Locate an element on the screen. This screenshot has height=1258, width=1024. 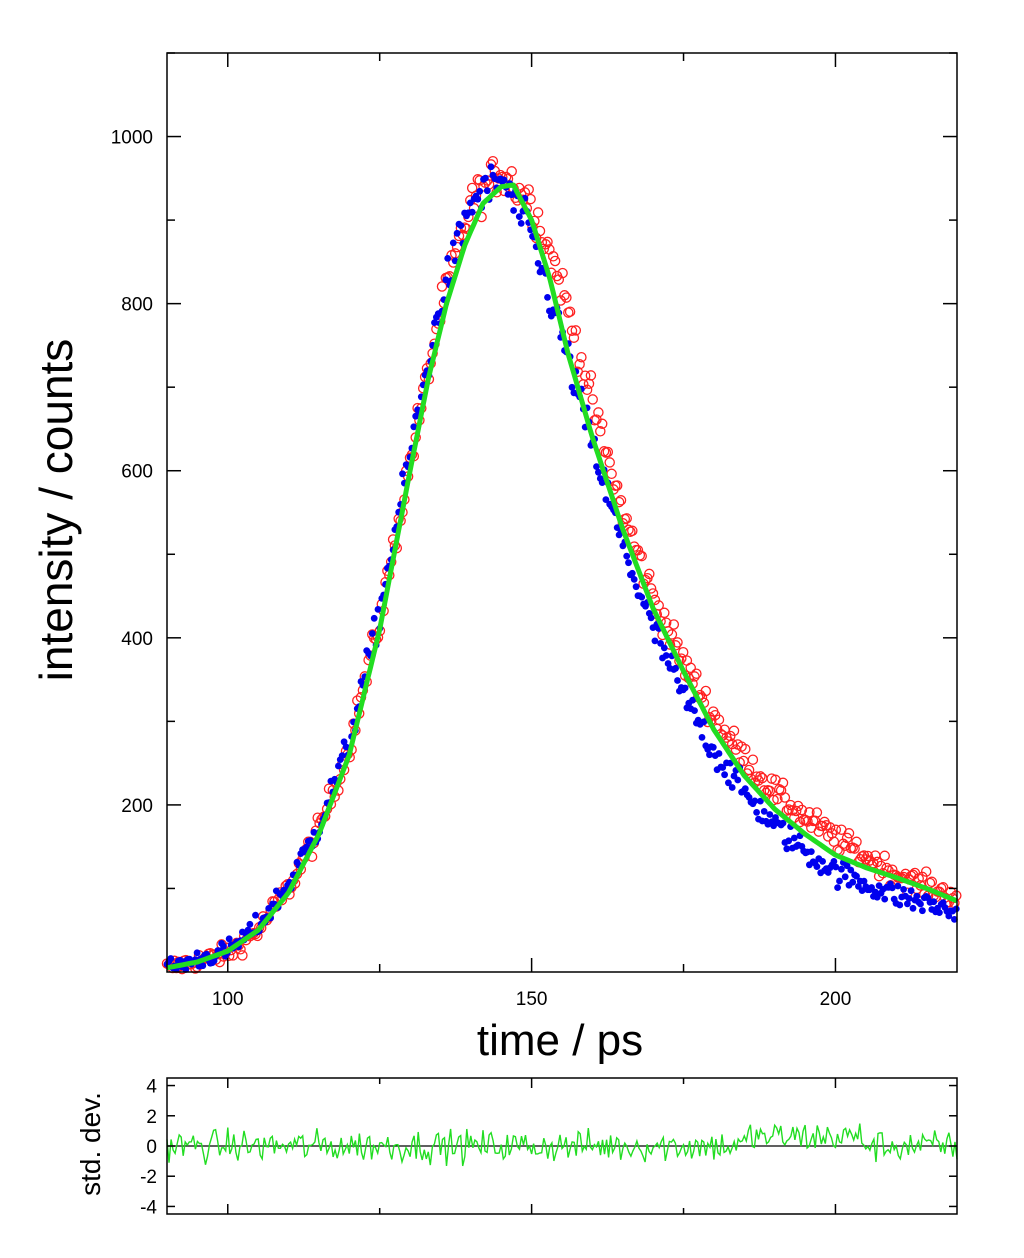
residual-line is located at coordinates (562, 1145).